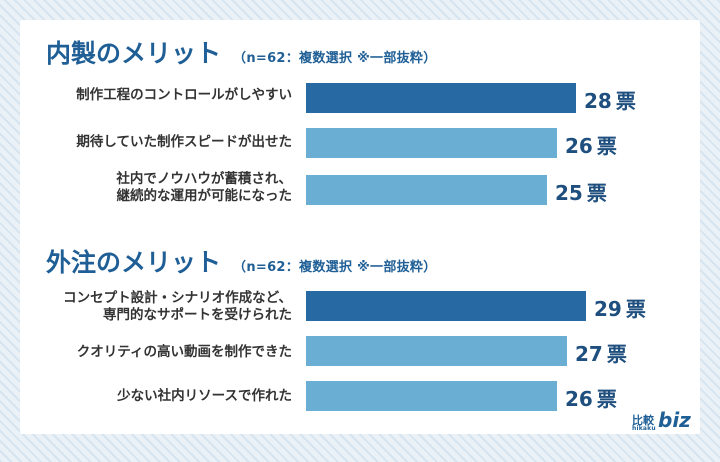  What do you see at coordinates (335, 58) in the screenshot?
I see `section-note-insource: （n=62：複数選択 ※一部抜粋）` at bounding box center [335, 58].